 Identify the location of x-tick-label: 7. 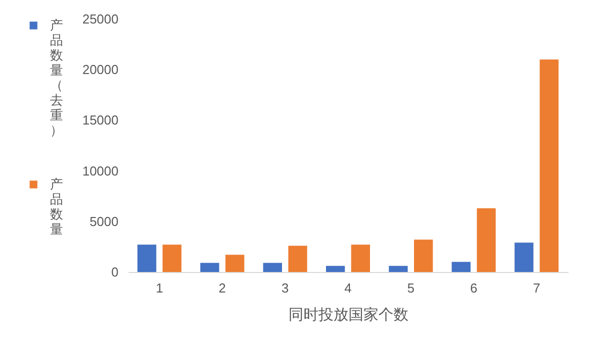
(536, 288).